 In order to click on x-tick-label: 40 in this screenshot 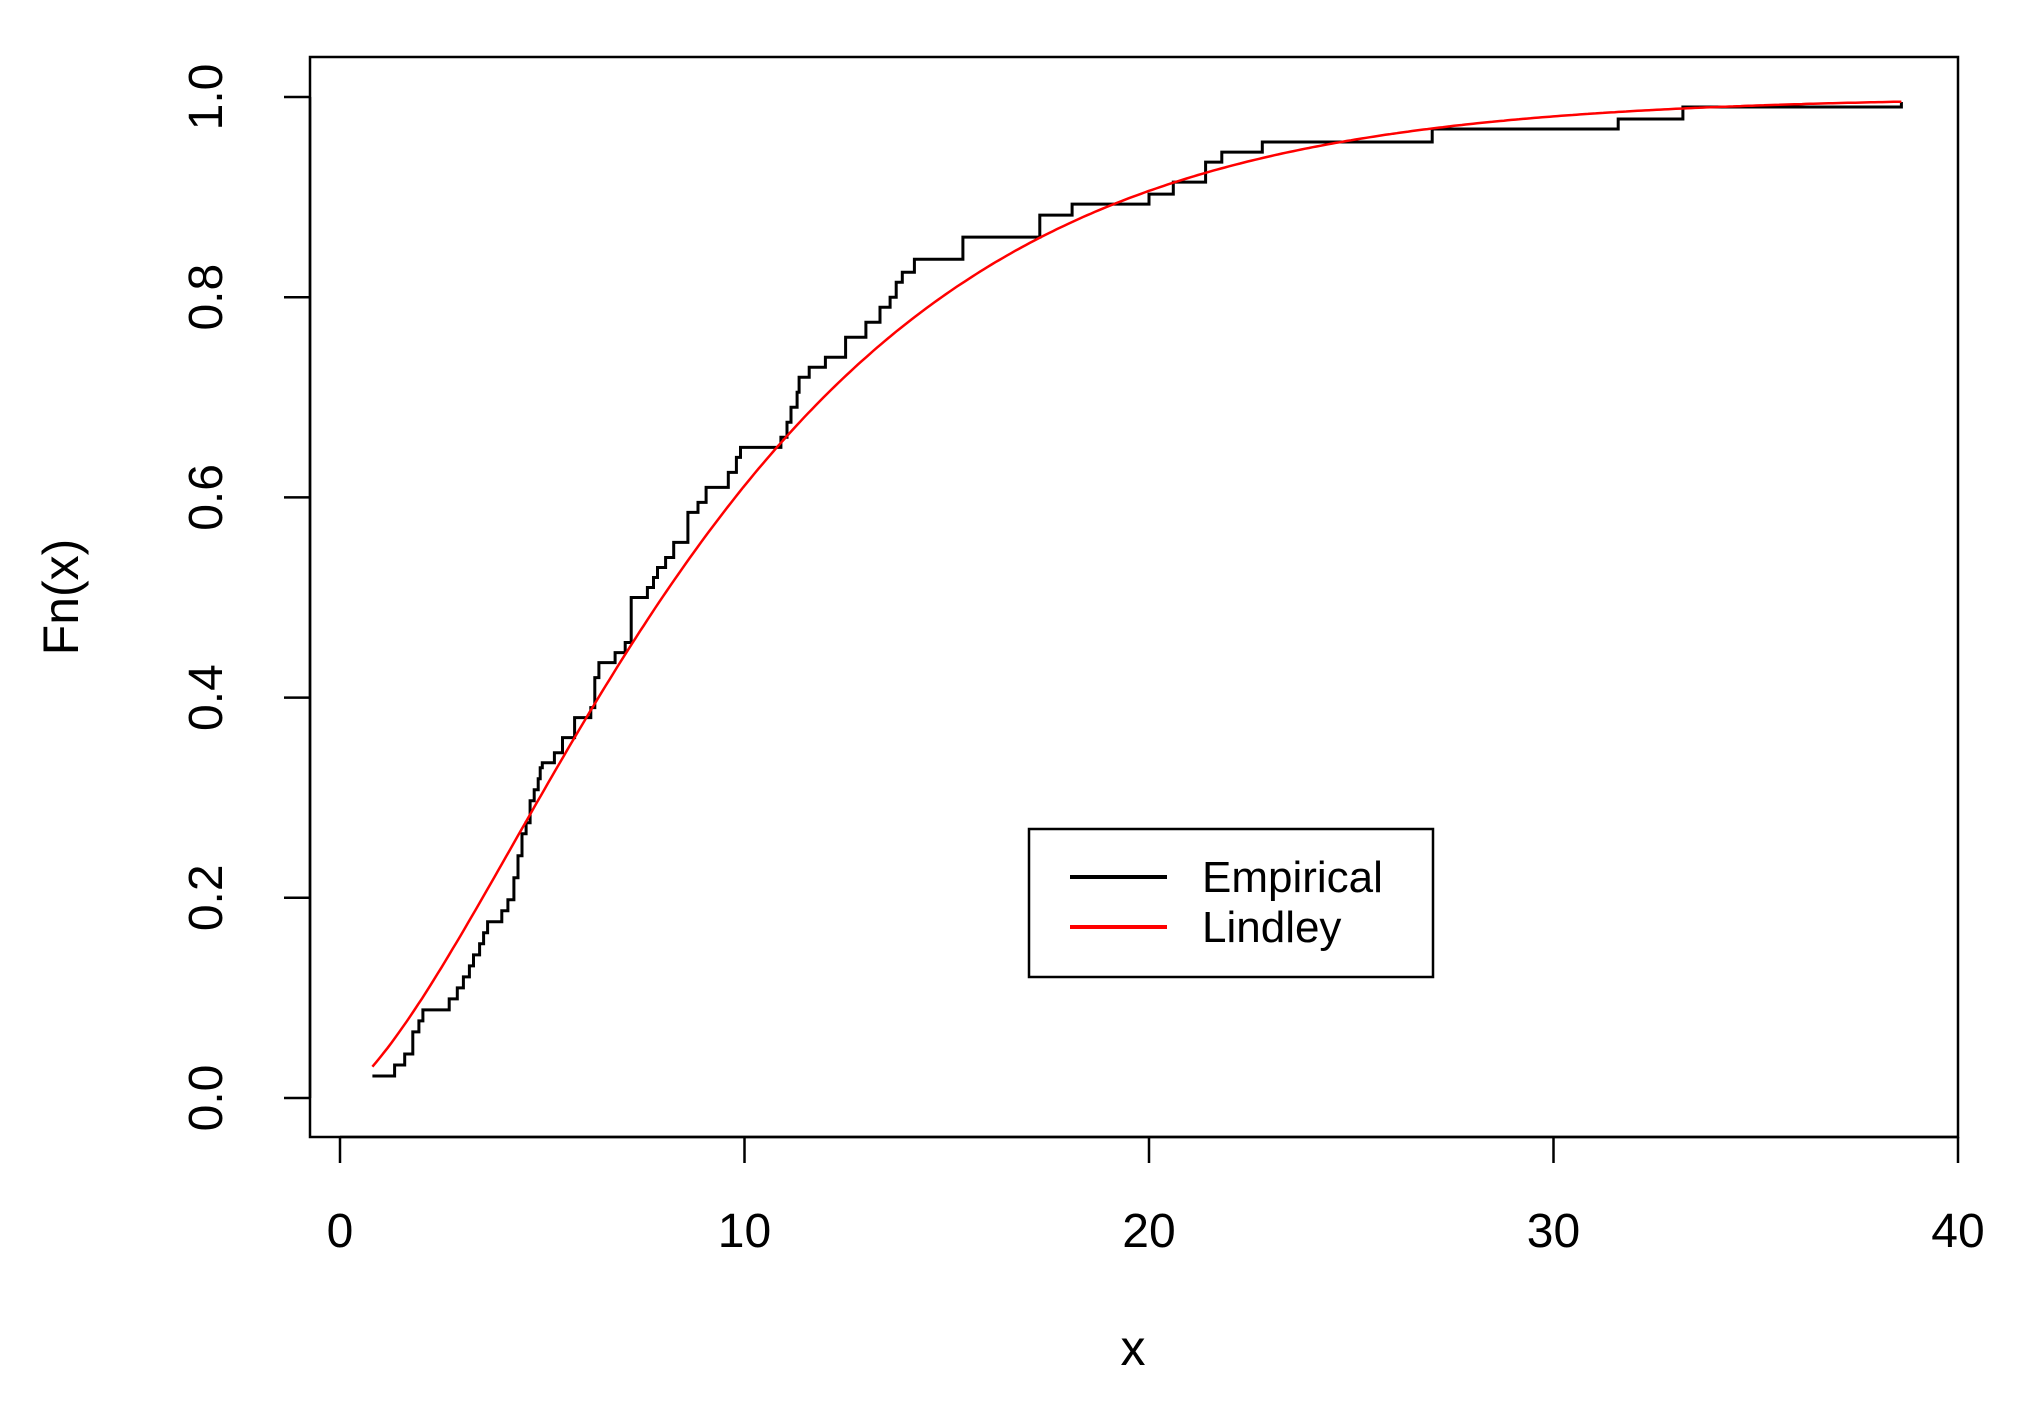, I will do `click(1957, 1231)`.